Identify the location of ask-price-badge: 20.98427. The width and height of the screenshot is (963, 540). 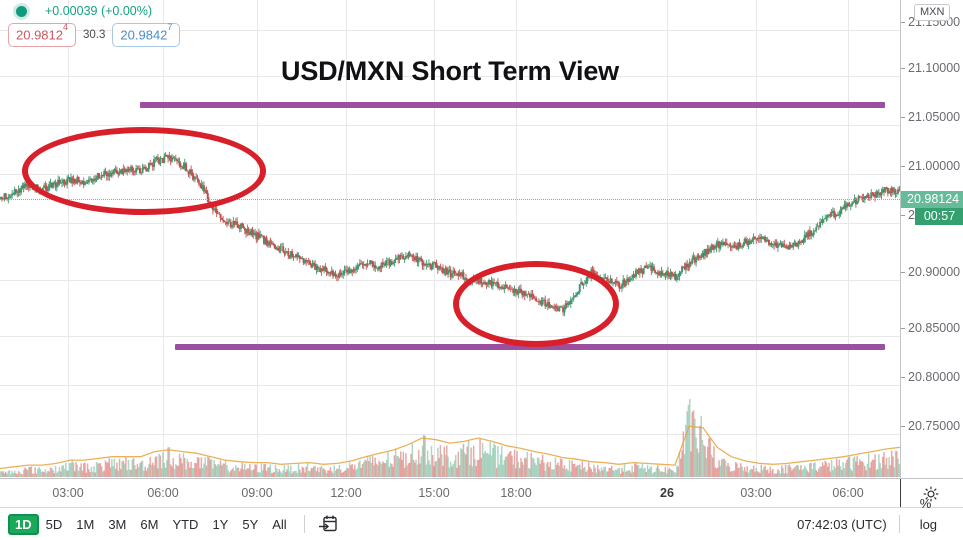
(146, 34).